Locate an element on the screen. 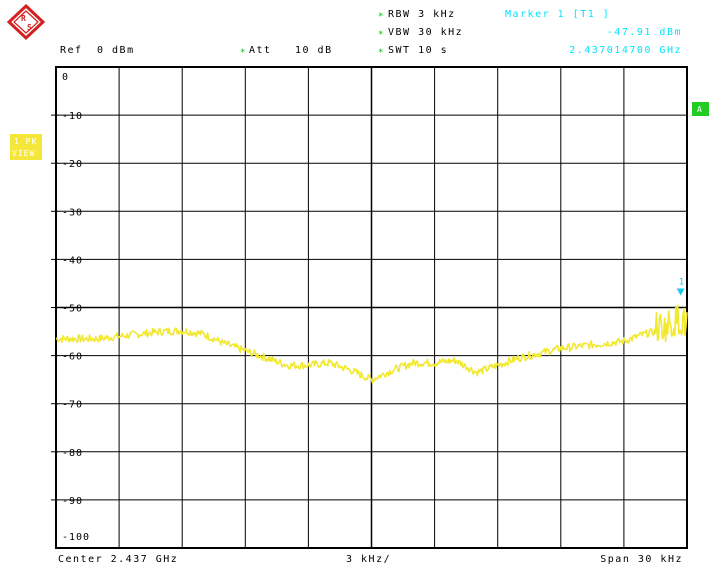 The image size is (709, 572). y-tick-label: -50 is located at coordinates (72, 309).